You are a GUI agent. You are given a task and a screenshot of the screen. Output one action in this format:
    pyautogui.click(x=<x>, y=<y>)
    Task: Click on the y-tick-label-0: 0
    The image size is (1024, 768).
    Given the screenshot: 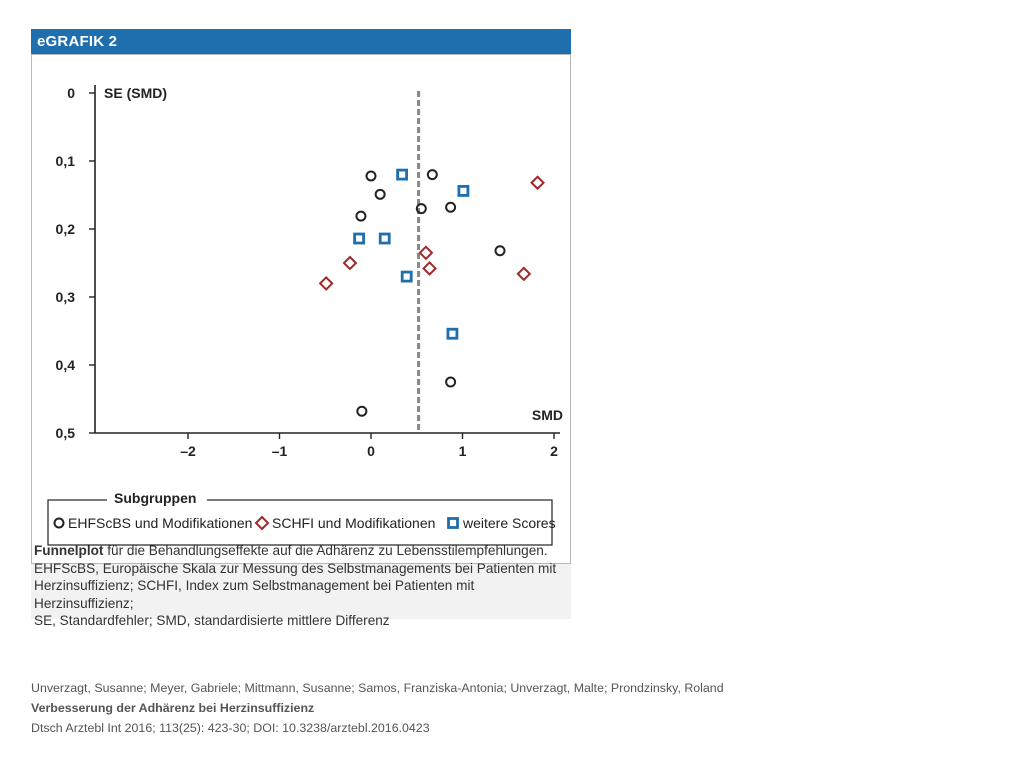 What is the action you would take?
    pyautogui.click(x=71, y=93)
    